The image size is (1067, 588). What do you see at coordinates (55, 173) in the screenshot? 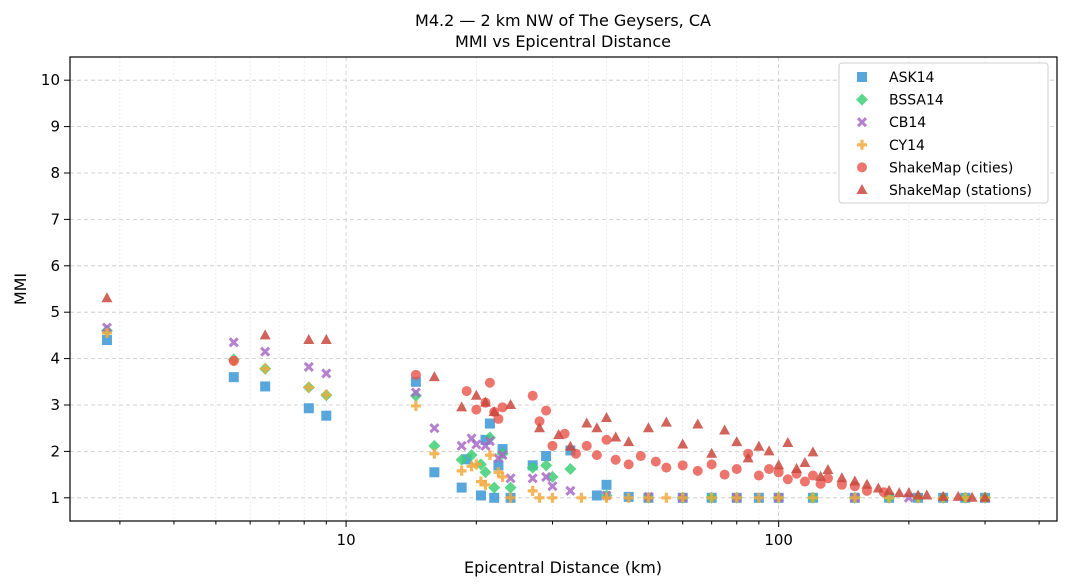
I see `y-tick-label: 8` at bounding box center [55, 173].